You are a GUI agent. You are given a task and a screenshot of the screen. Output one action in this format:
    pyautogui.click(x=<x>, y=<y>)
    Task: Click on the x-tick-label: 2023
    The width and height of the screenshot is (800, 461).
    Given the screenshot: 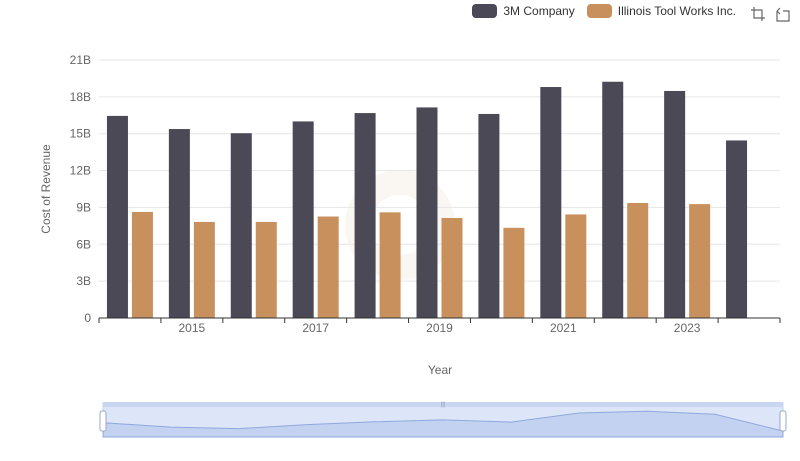 What is the action you would take?
    pyautogui.click(x=687, y=328)
    